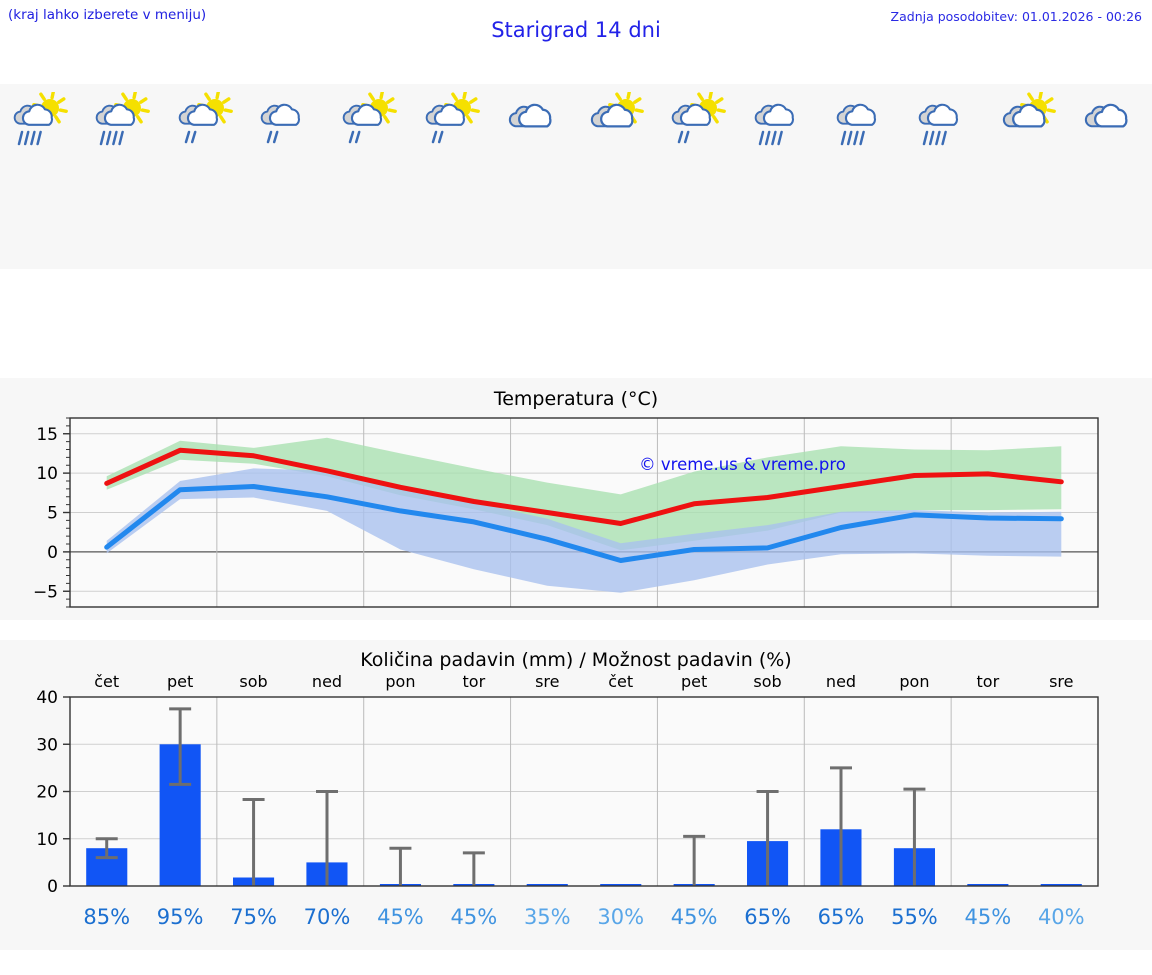 Image resolution: width=1152 pixels, height=975 pixels. What do you see at coordinates (47, 698) in the screenshot?
I see `svg-text: 40` at bounding box center [47, 698].